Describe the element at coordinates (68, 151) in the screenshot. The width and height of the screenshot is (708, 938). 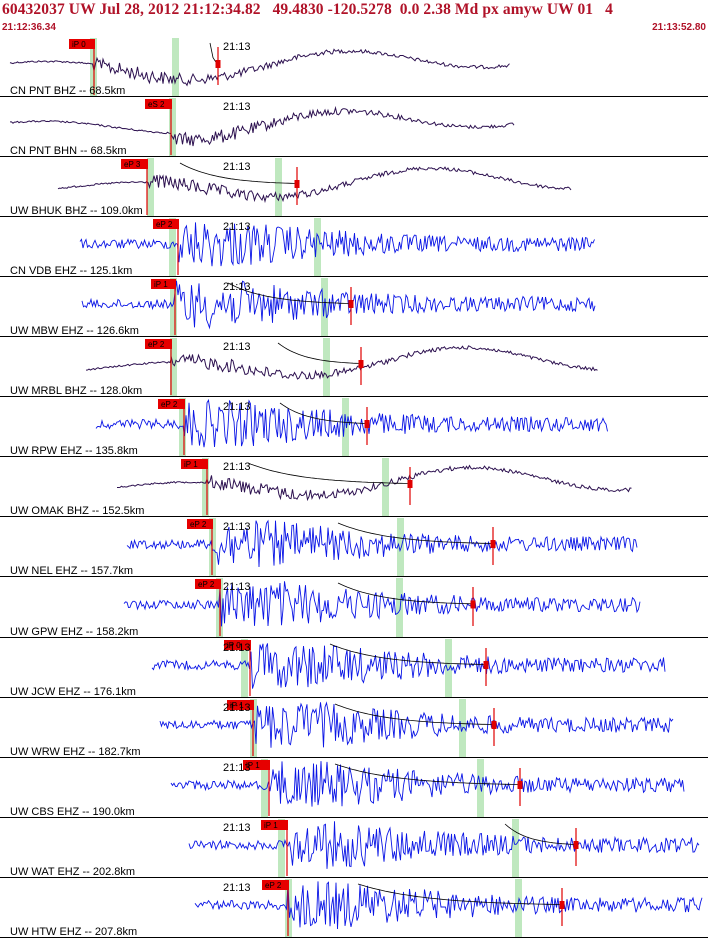
I see `station-label: CN PNT BHN -- 68.5km` at that location.